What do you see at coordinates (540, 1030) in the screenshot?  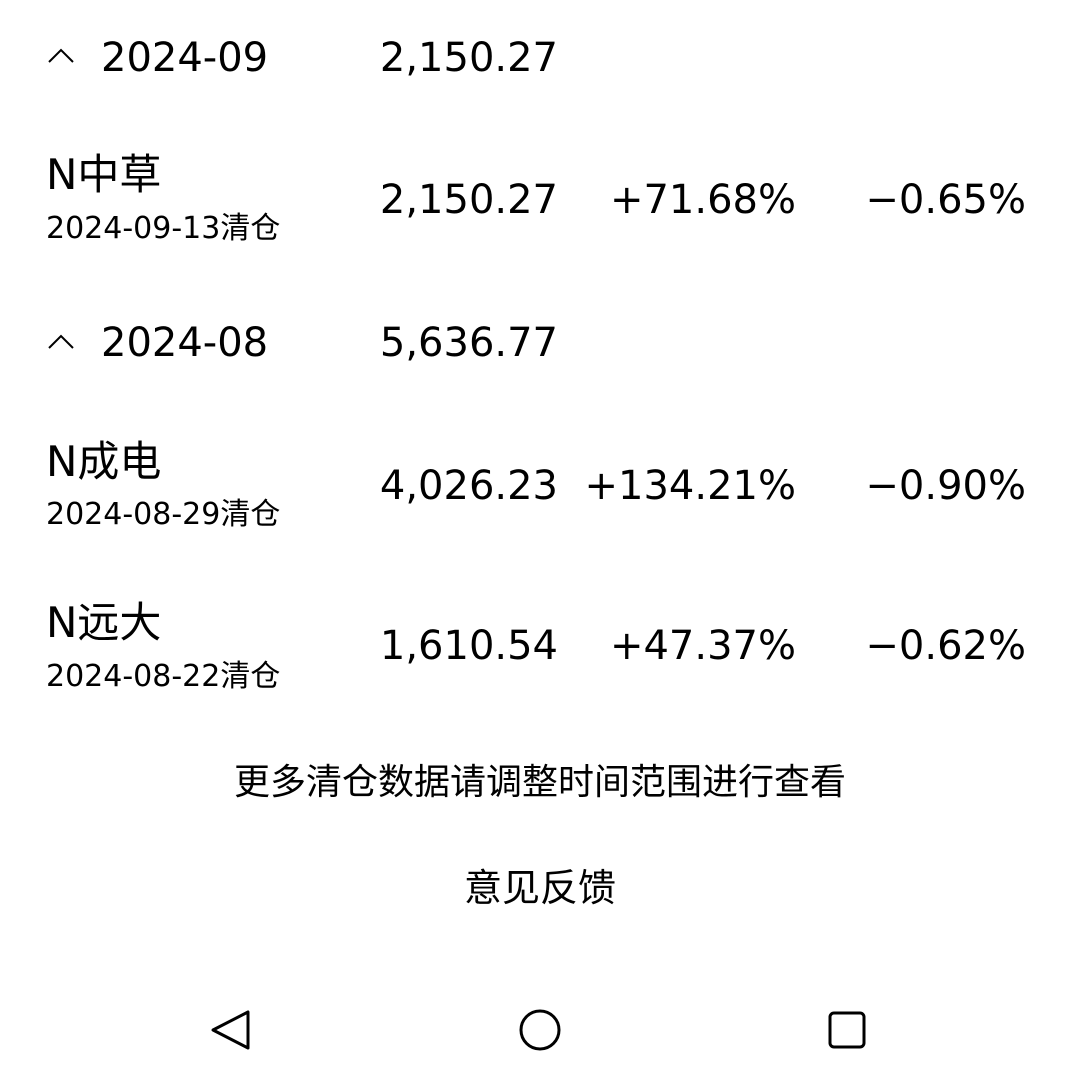 I see `home-circle-icon` at bounding box center [540, 1030].